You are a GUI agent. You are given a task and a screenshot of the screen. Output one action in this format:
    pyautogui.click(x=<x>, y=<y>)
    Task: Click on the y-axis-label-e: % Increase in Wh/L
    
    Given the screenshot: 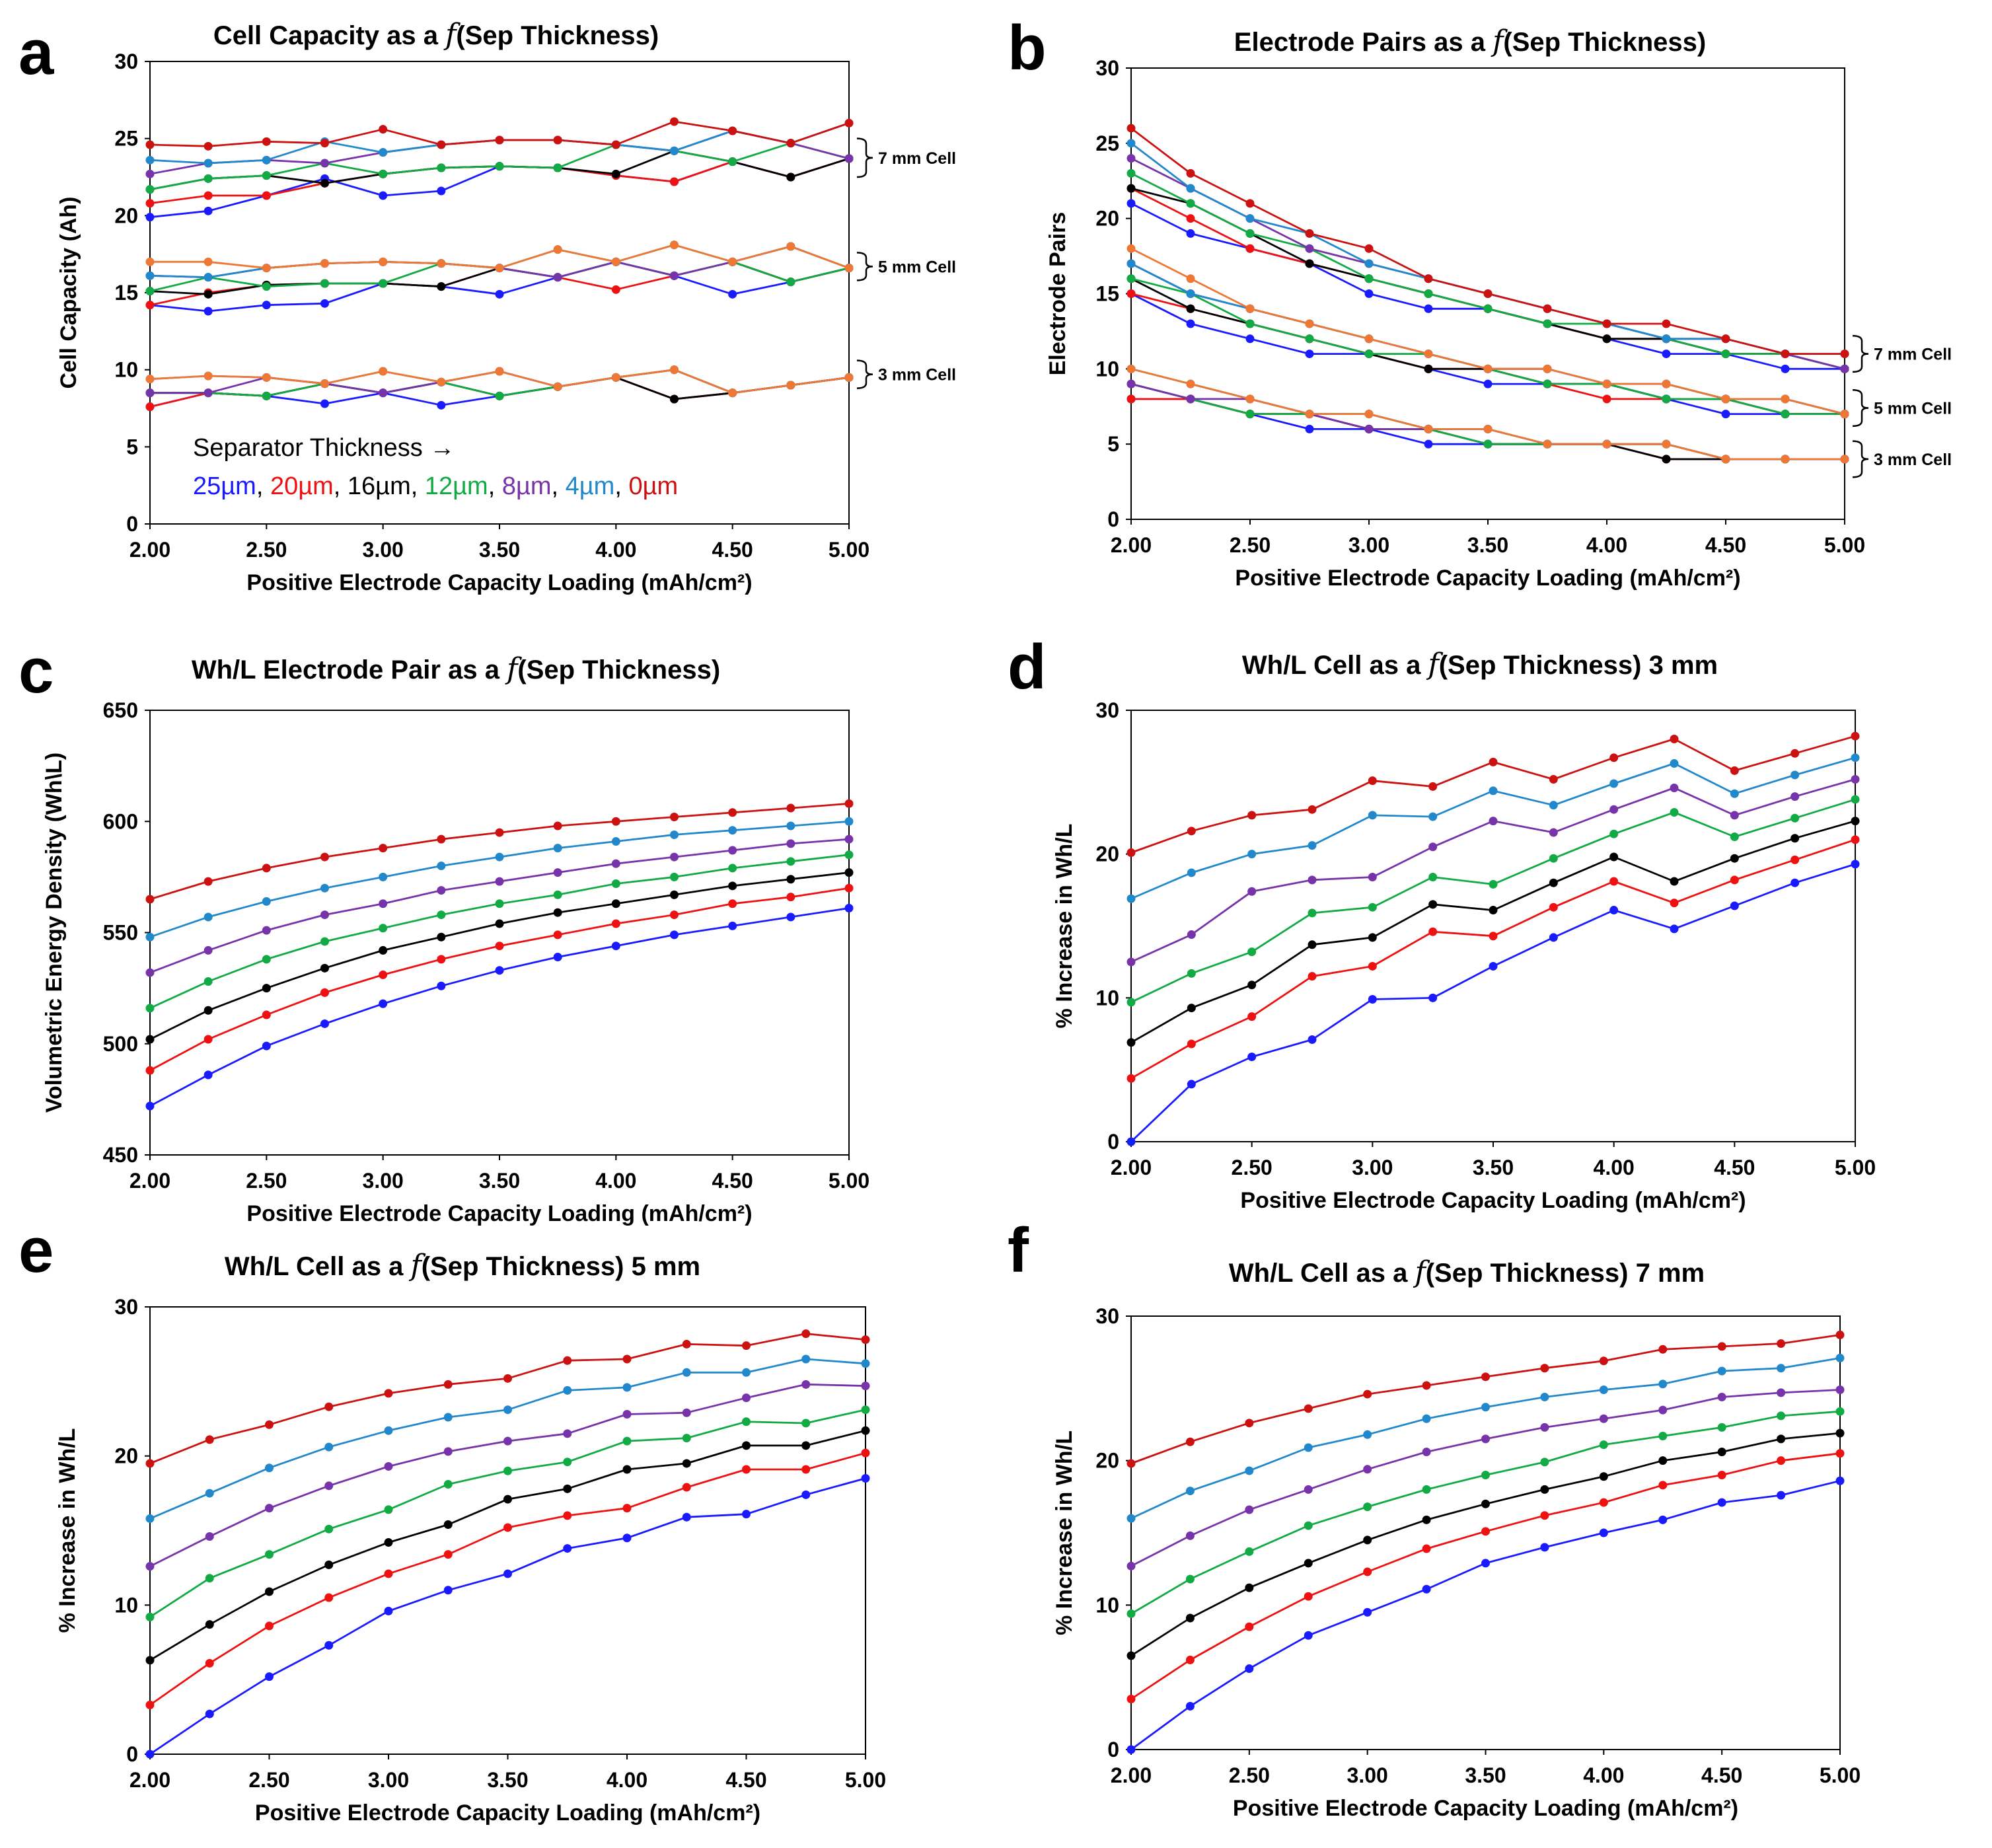 What is the action you would take?
    pyautogui.click(x=67, y=1530)
    